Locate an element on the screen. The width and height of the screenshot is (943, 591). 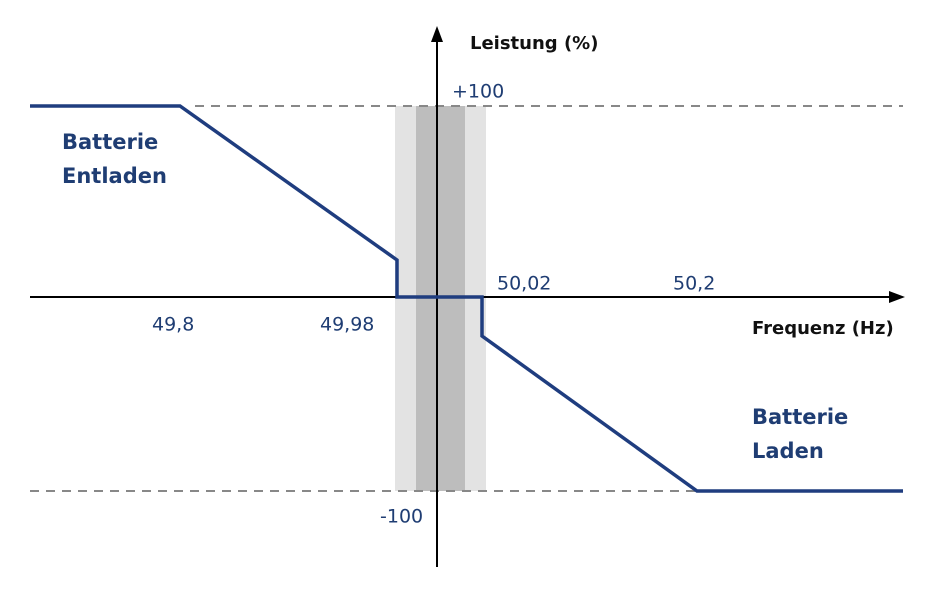
x-axis-label: Frequenz (Hz) is located at coordinates (823, 328).